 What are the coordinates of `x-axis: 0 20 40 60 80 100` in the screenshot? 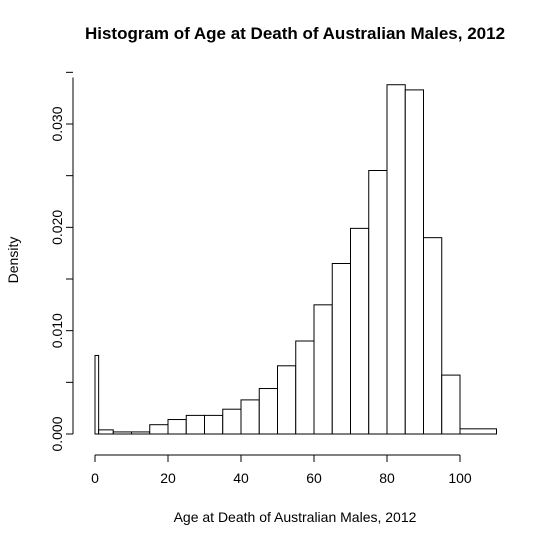 It's located at (281, 470).